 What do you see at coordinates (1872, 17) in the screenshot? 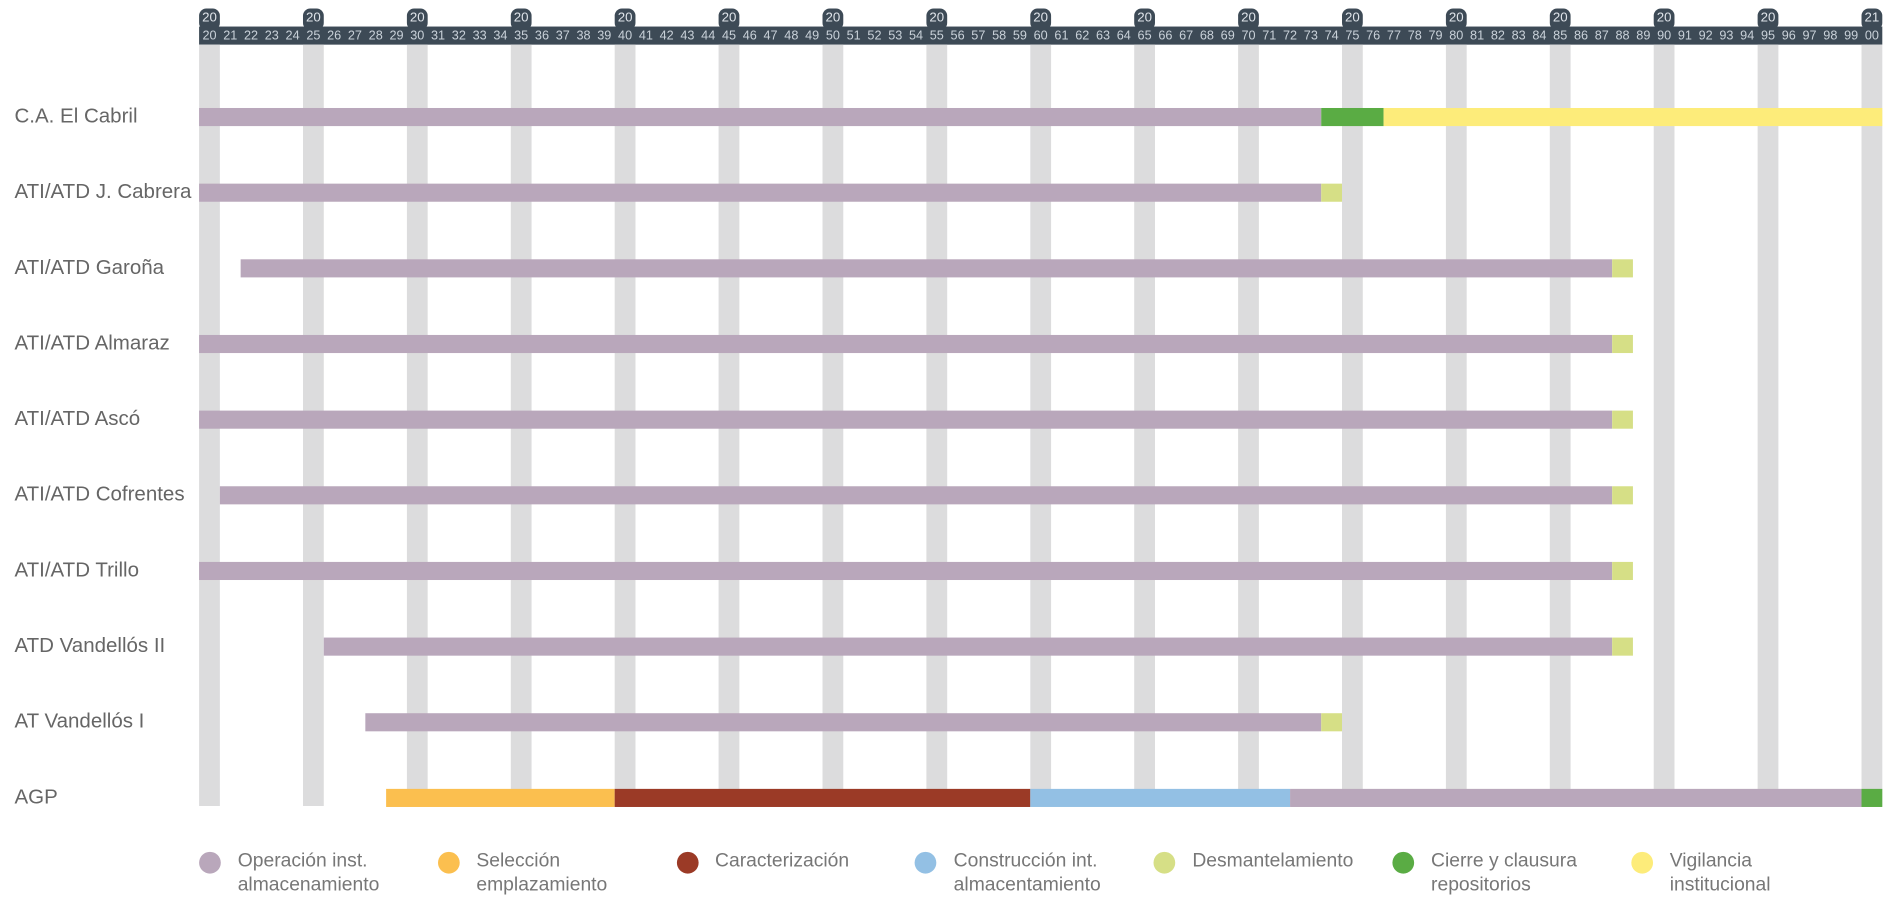
I see `century-label: 21` at bounding box center [1872, 17].